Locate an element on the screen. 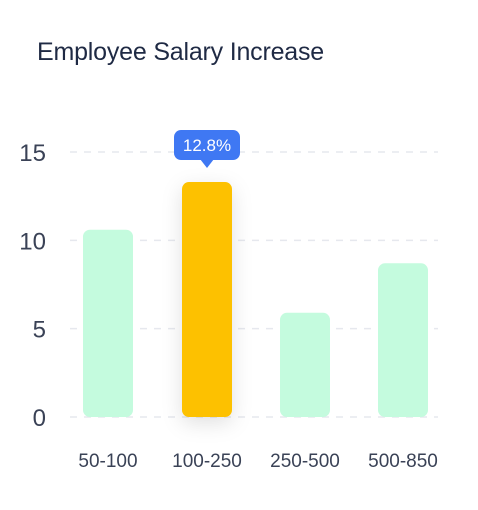 This screenshot has height=510, width=478. tooltip-box is located at coordinates (207, 145).